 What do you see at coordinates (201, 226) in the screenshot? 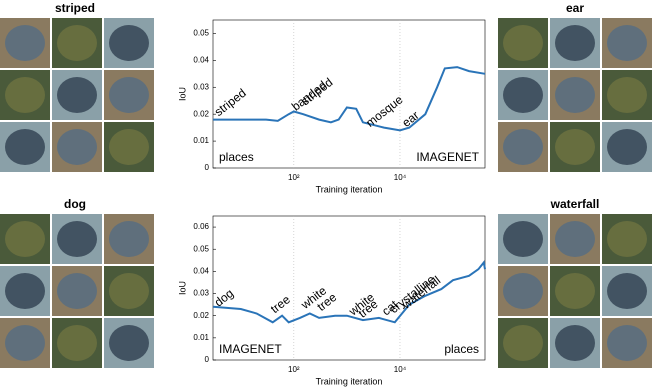
I see `y-tick-label: 0.06` at bounding box center [201, 226].